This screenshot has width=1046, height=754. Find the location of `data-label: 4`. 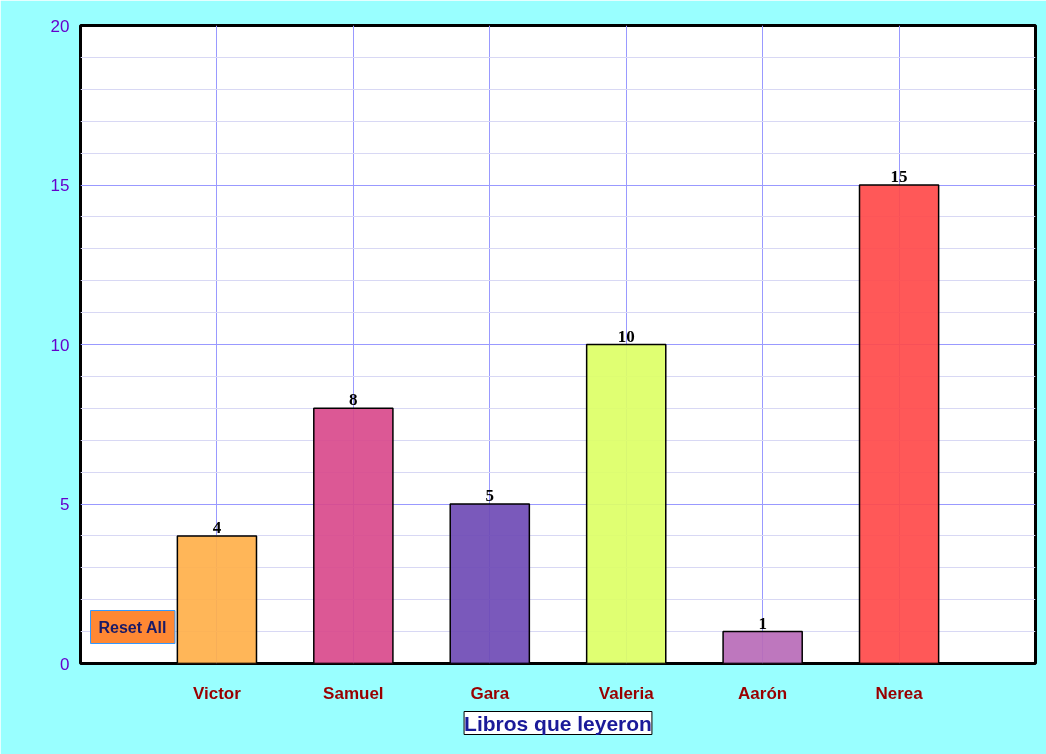

data-label: 4 is located at coordinates (217, 527).